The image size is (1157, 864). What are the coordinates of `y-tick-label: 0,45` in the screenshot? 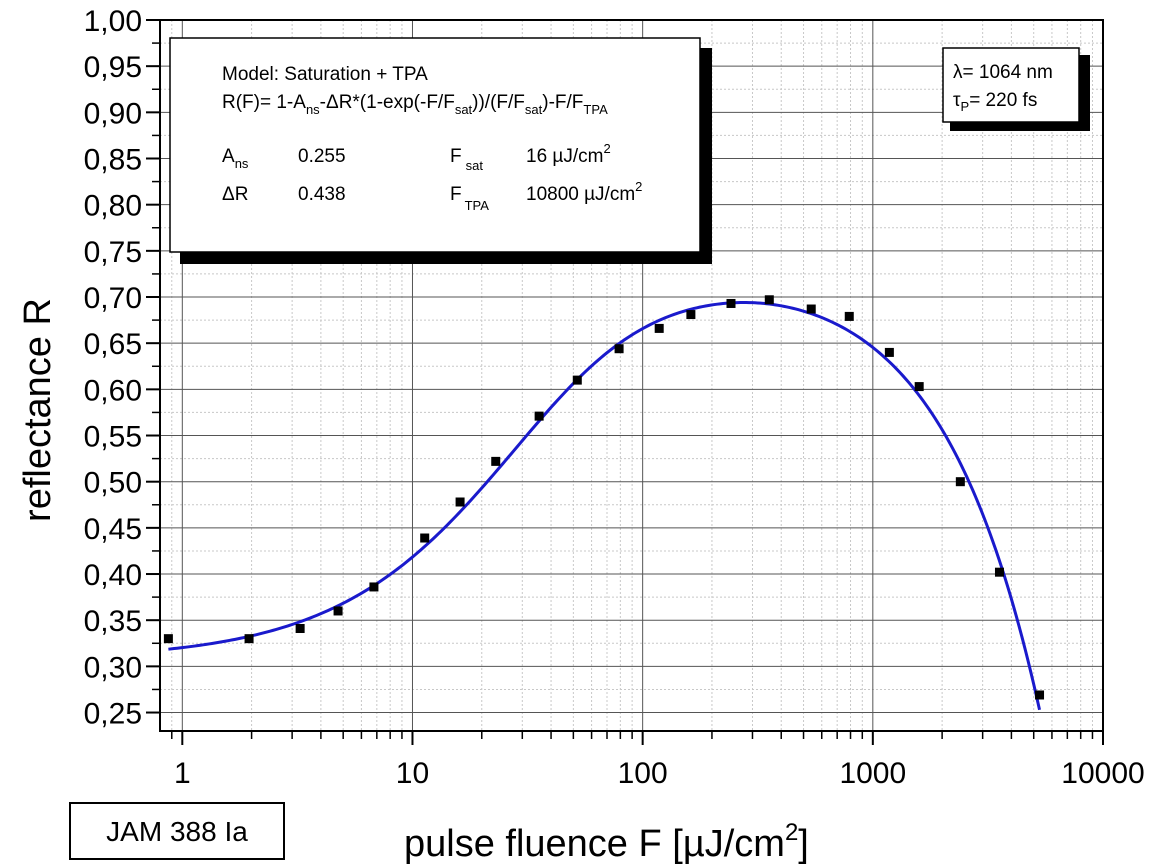 It's located at (113, 529).